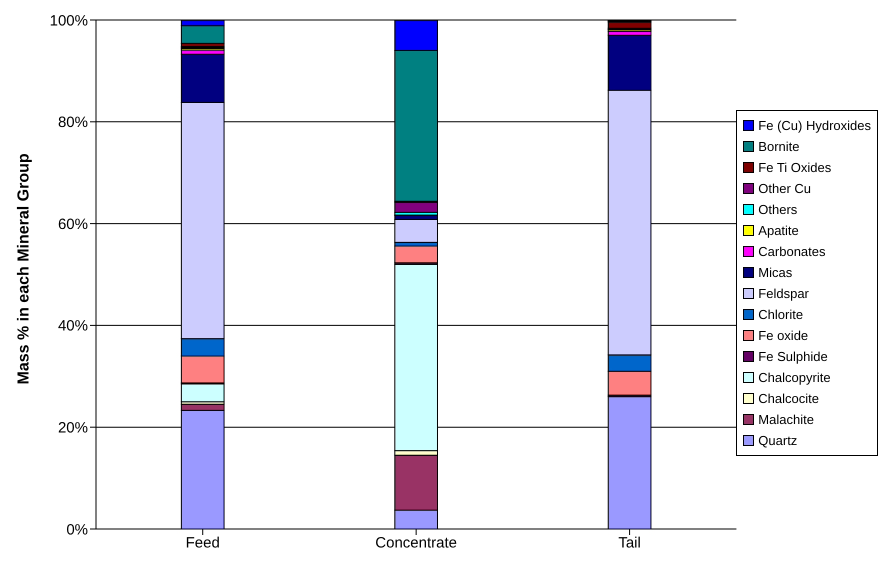 The width and height of the screenshot is (892, 565). I want to click on legend-label: Malachite, so click(786, 419).